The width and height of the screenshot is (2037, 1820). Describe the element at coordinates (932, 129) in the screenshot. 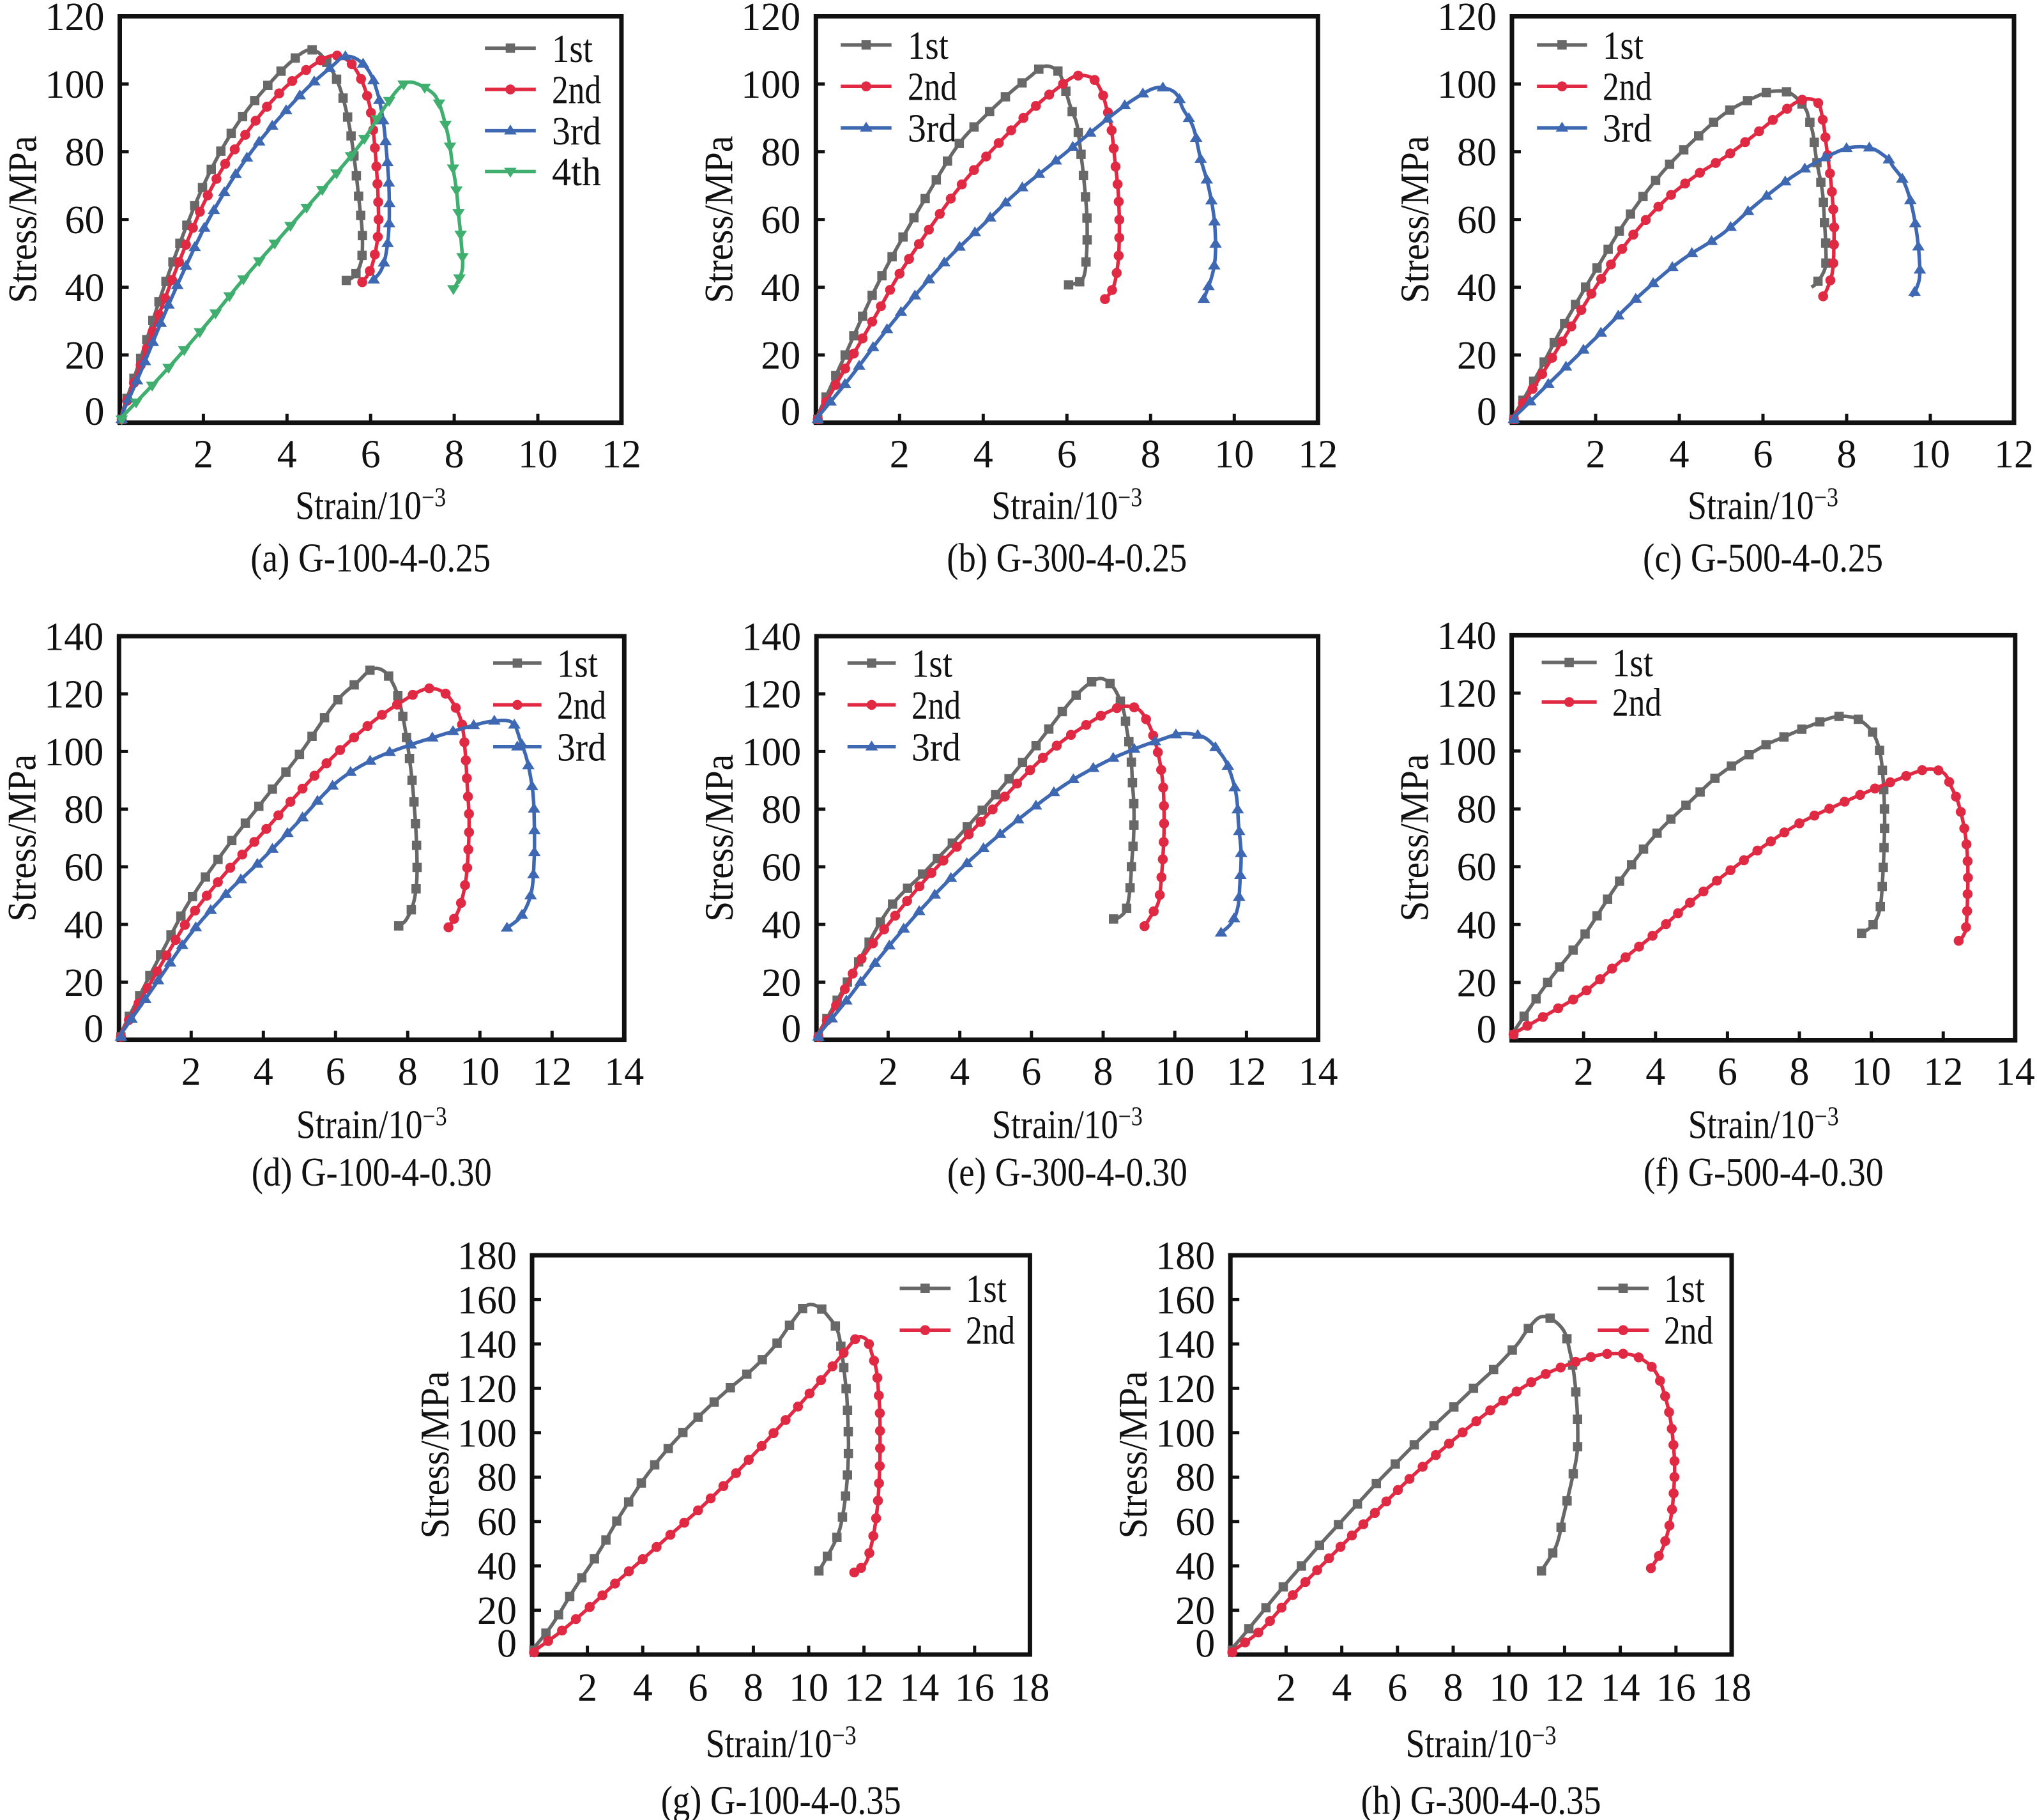

I see `svg-text: 3rd` at that location.